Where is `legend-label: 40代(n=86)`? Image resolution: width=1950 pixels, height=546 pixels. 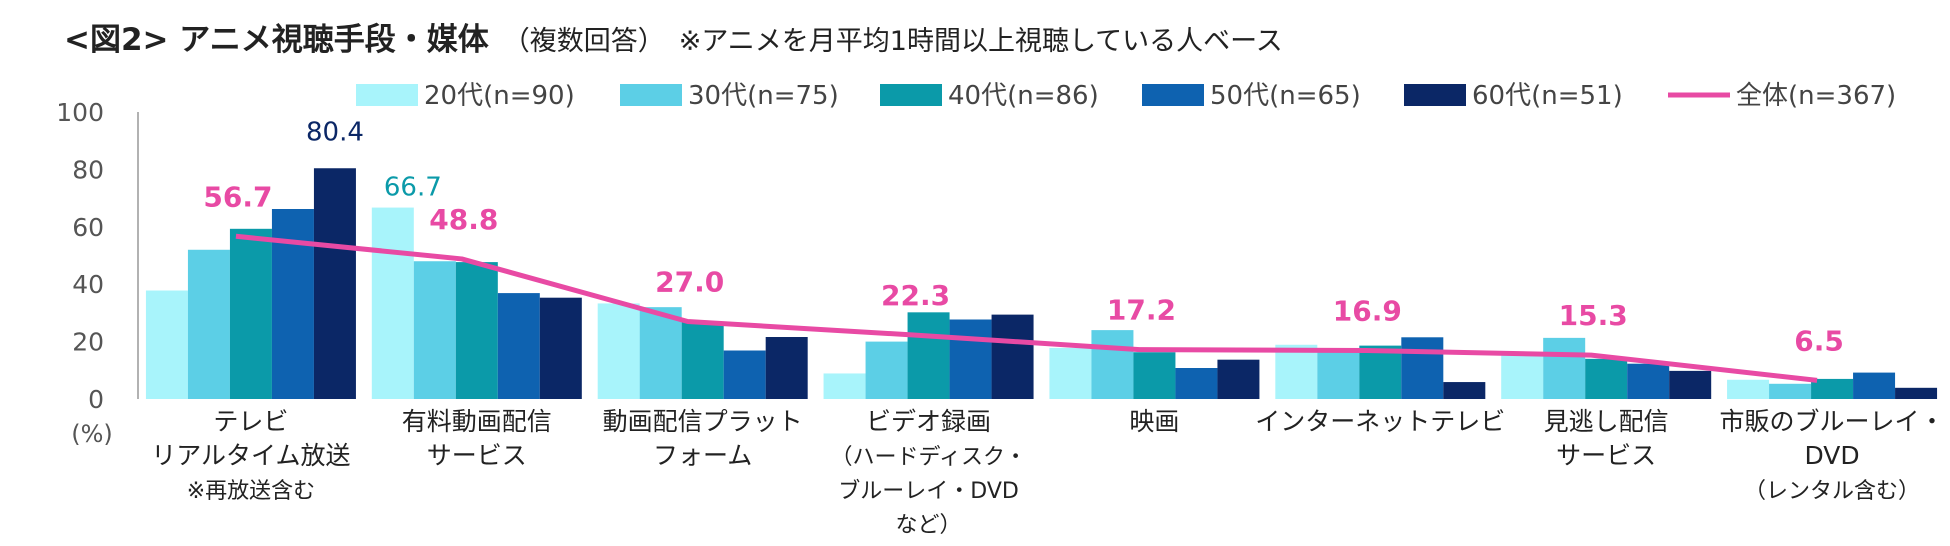 legend-label: 40代(n=86) is located at coordinates (1023, 96).